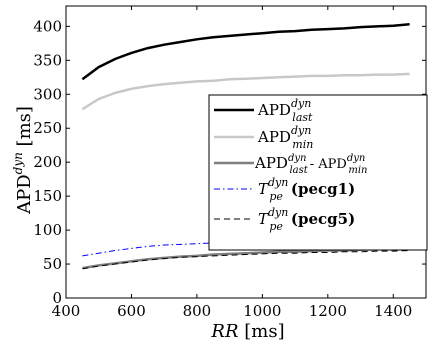 This screenshot has width=436, height=345. Describe the element at coordinates (47, 94) in the screenshot. I see `y-tick-label: 300` at that location.